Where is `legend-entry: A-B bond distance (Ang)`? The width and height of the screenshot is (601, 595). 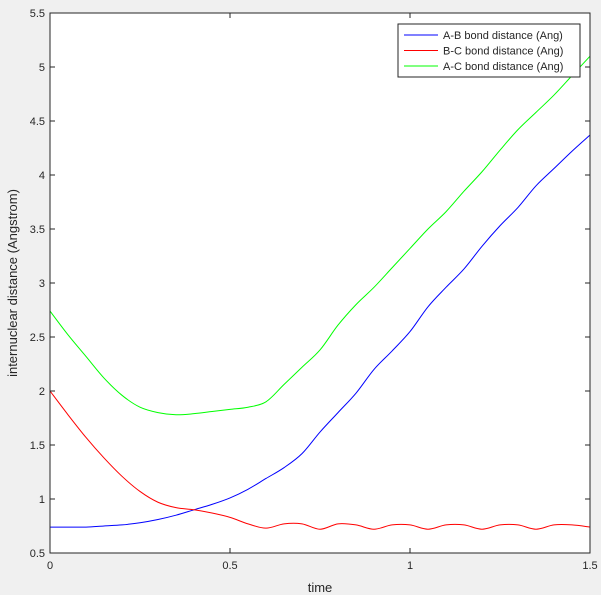
legend-entry: A-B bond distance (Ang) is located at coordinates (503, 36).